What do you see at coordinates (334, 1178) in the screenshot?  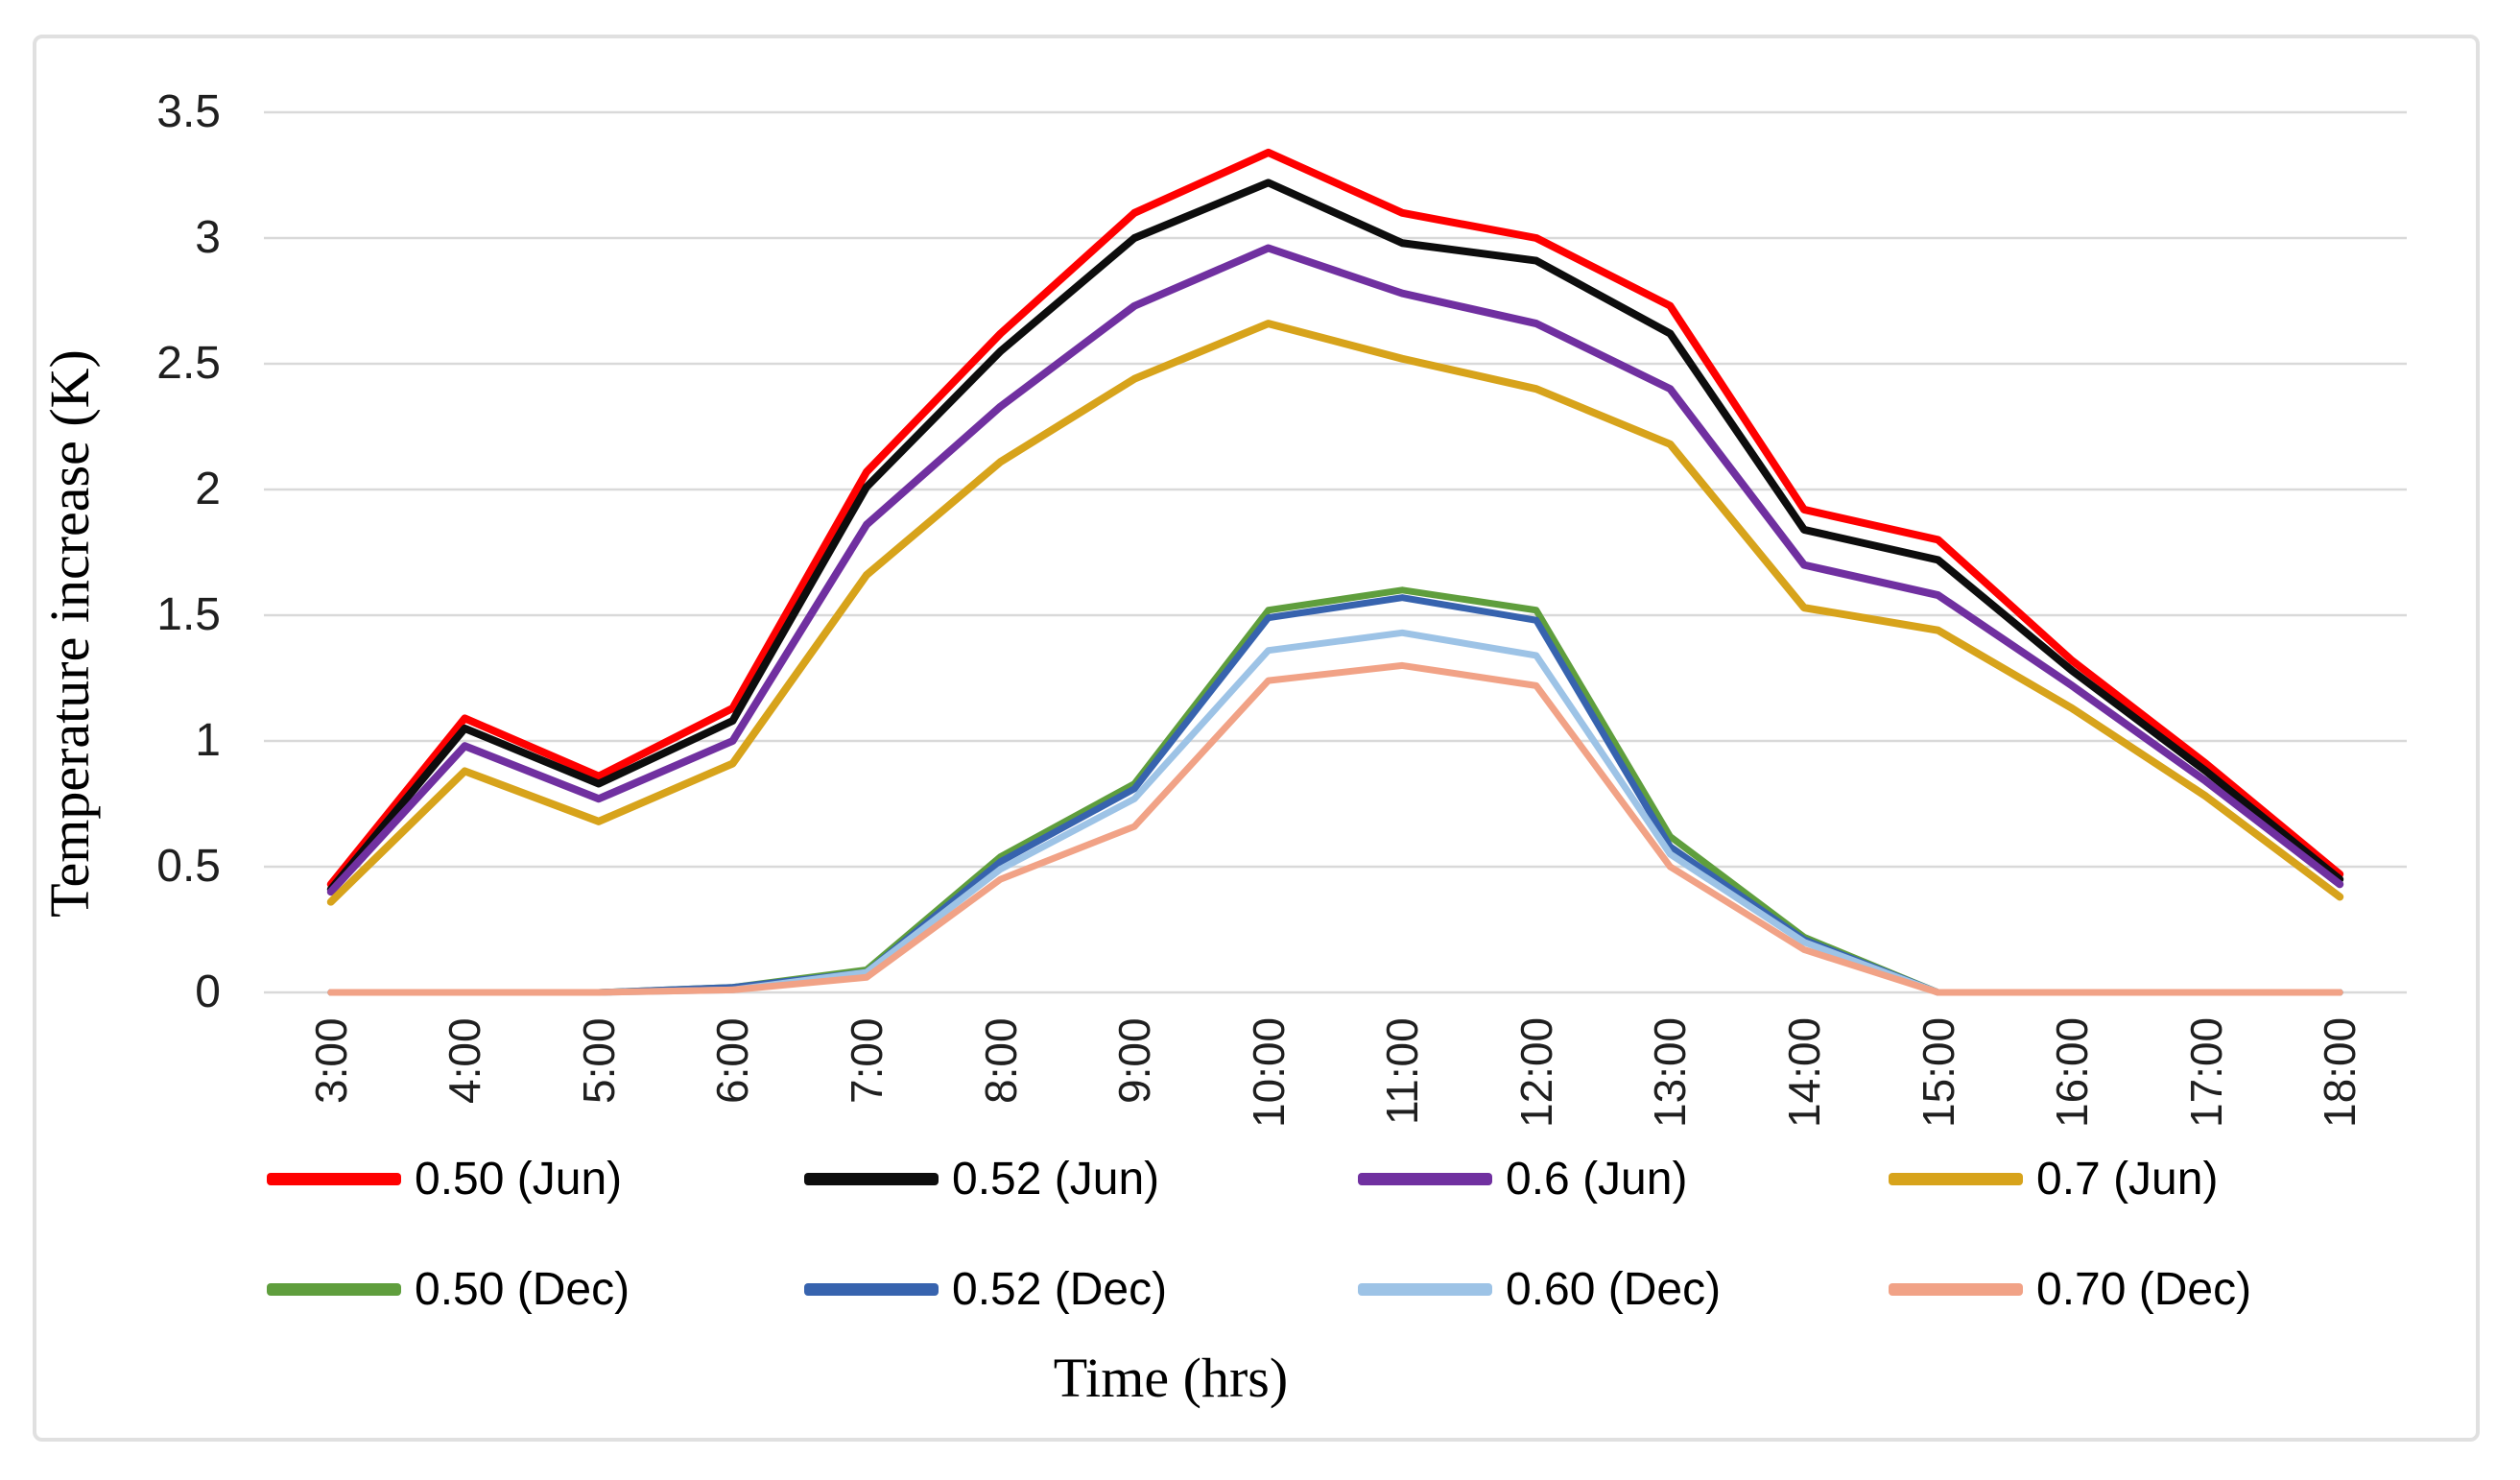 I see `legend-swatch-red-line` at bounding box center [334, 1178].